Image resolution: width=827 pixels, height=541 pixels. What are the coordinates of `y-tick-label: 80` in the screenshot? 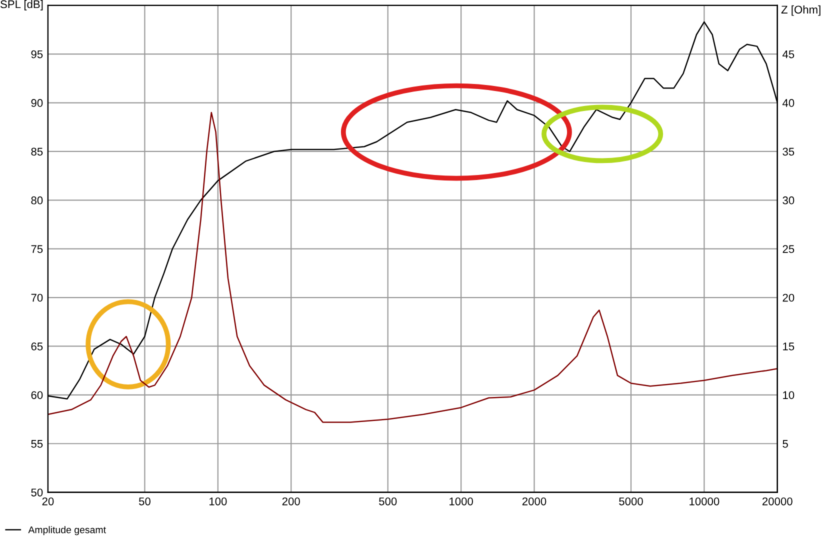 It's located at (37, 200).